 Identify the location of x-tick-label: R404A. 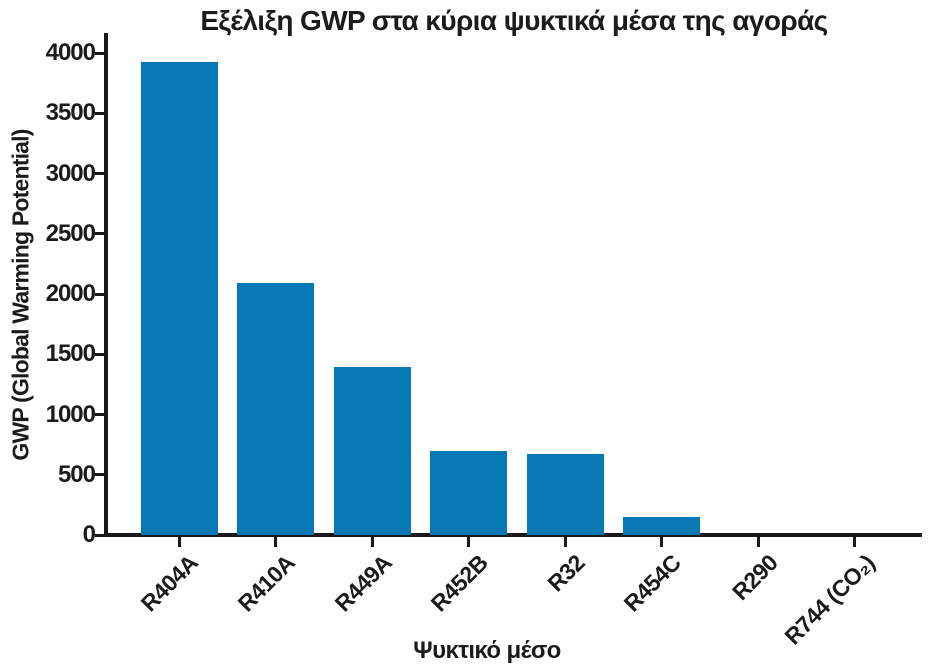
(169, 583).